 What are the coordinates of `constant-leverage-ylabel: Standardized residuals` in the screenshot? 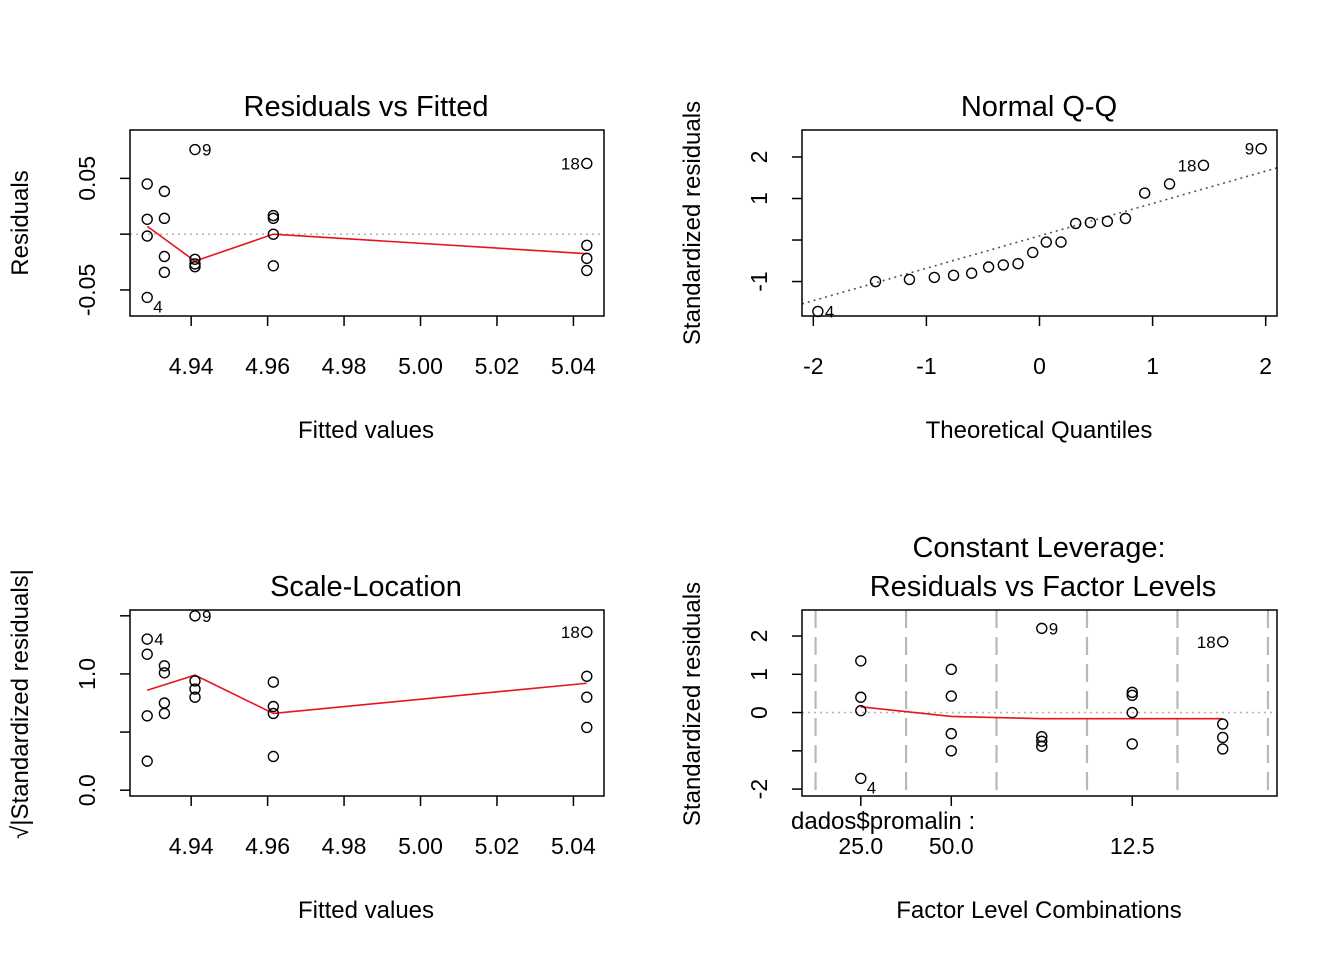 It's located at (692, 704).